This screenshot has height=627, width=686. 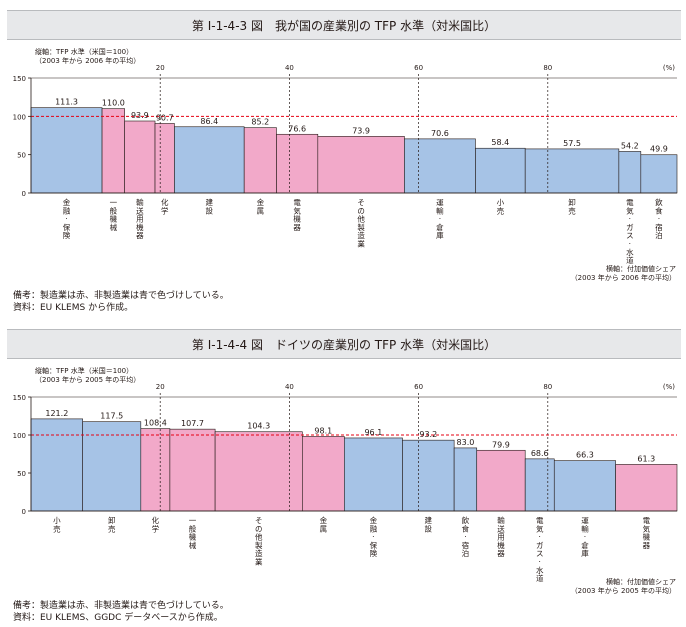 I want to click on category-label-char: 泊, so click(x=659, y=235).